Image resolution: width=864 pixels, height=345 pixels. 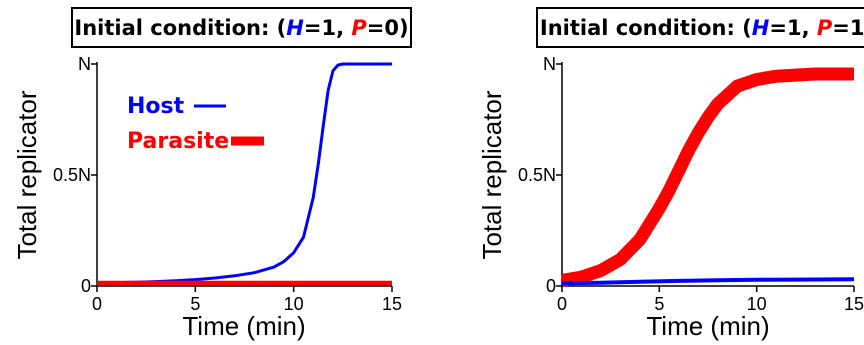 What do you see at coordinates (392, 304) in the screenshot?
I see `panel-1-x-tick-label: 15` at bounding box center [392, 304].